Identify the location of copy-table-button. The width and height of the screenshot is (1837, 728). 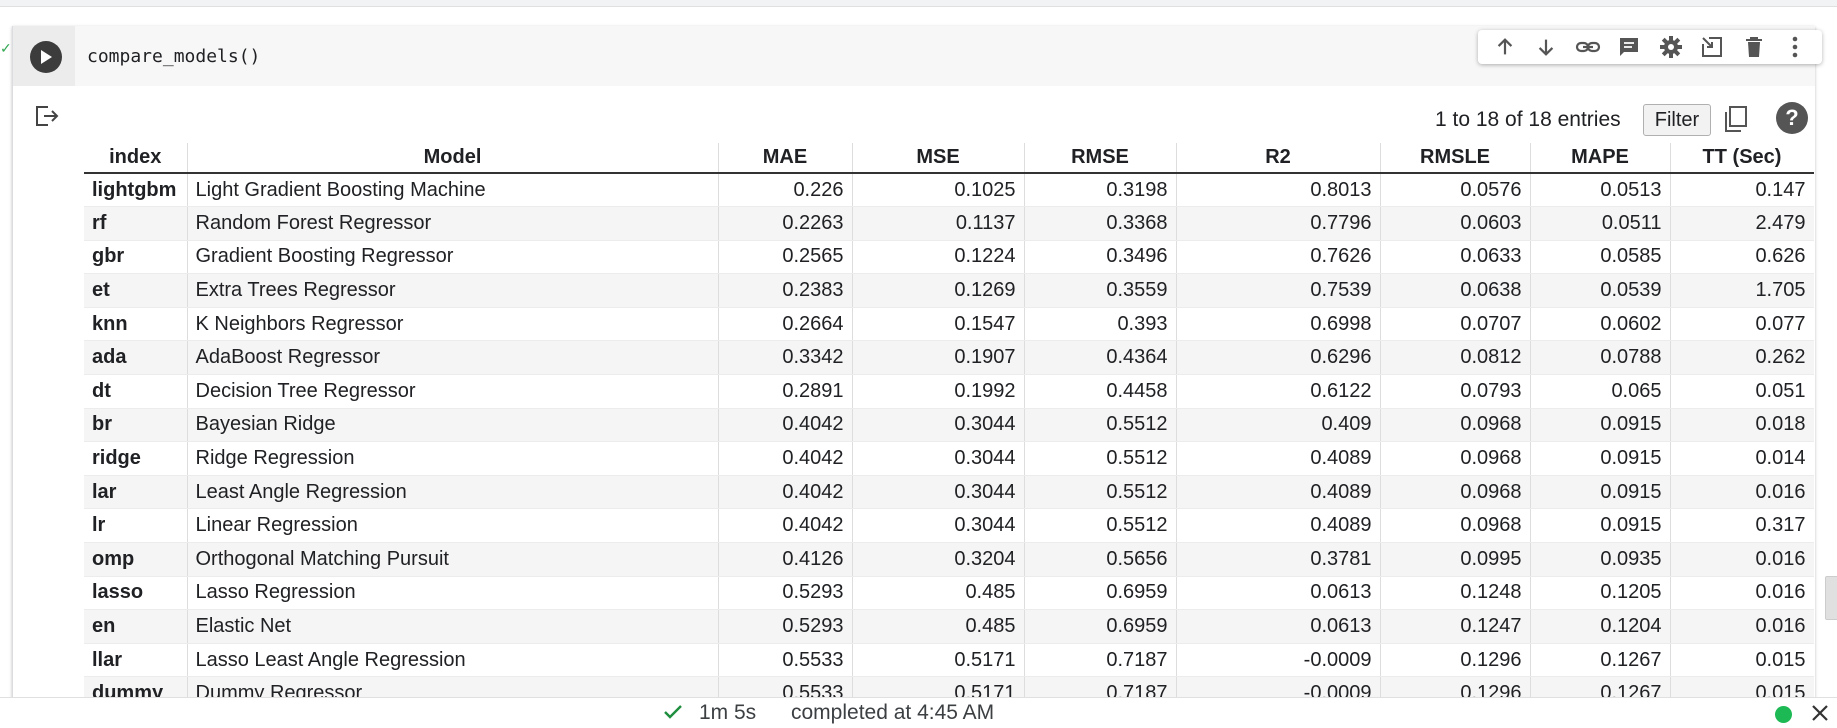
(1735, 121).